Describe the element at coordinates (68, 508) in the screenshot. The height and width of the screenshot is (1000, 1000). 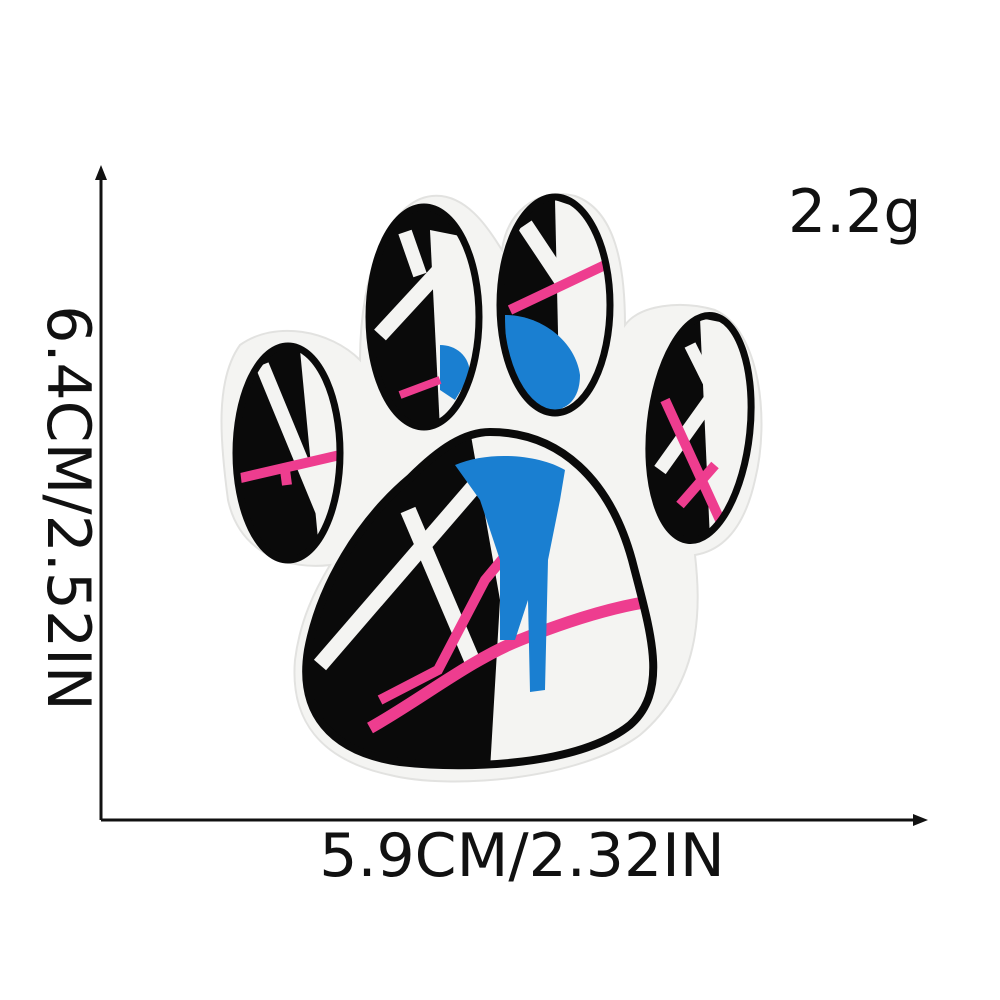
I see `height-dimension-label: 6.4CM/2.52IN` at that location.